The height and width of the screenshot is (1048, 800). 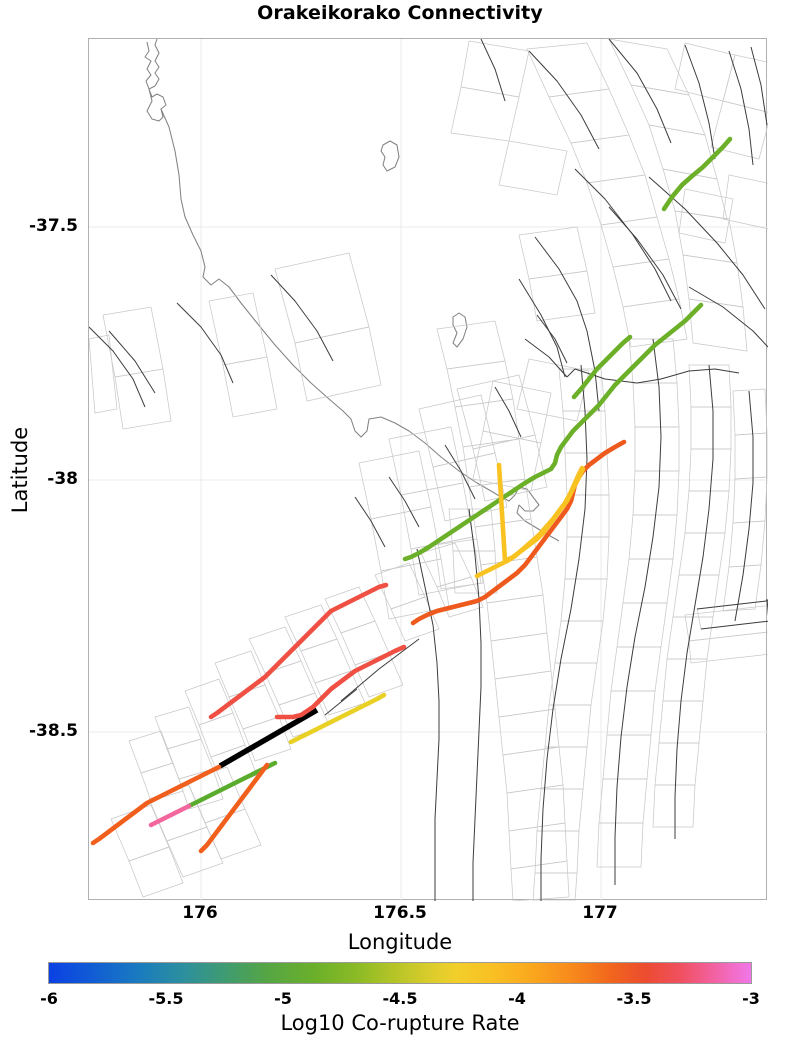 What do you see at coordinates (53, 731) in the screenshot?
I see `y-tick-2: -38.5` at bounding box center [53, 731].